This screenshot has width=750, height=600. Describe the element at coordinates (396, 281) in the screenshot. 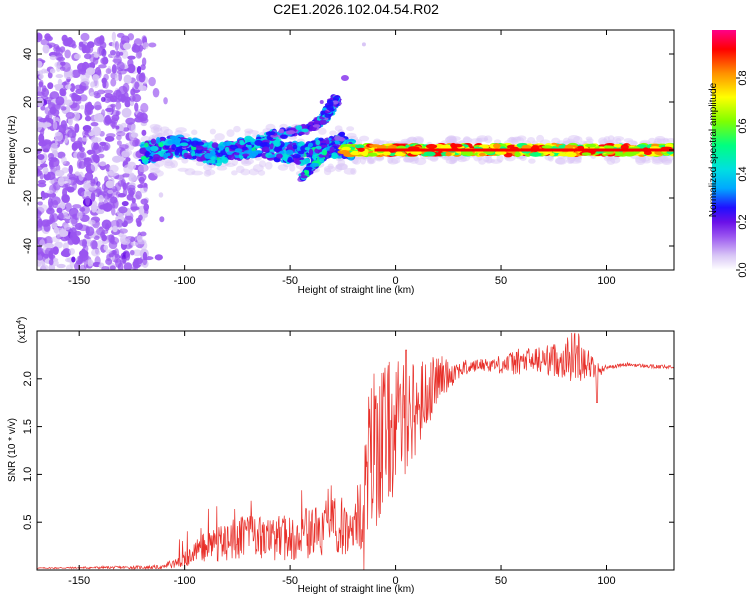

I see `x-tick-label: 0` at that location.